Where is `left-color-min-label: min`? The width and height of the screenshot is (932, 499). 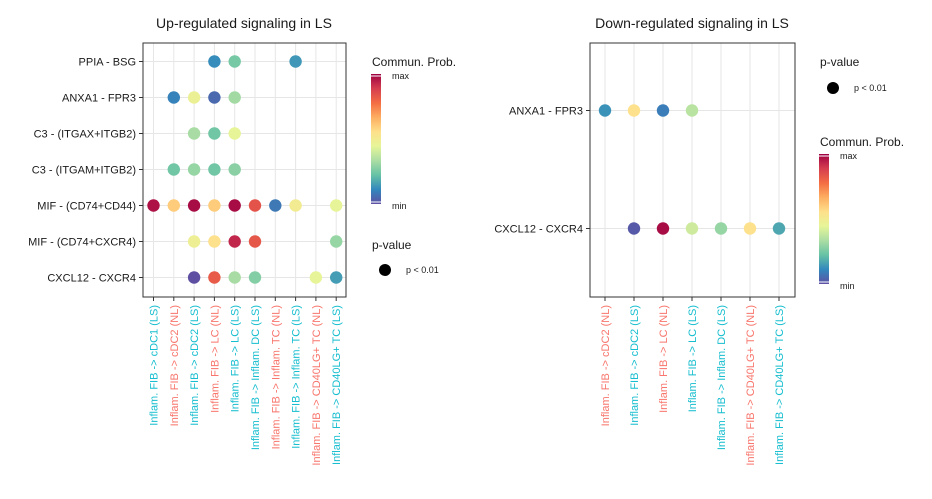 left-color-min-label: min is located at coordinates (399, 206).